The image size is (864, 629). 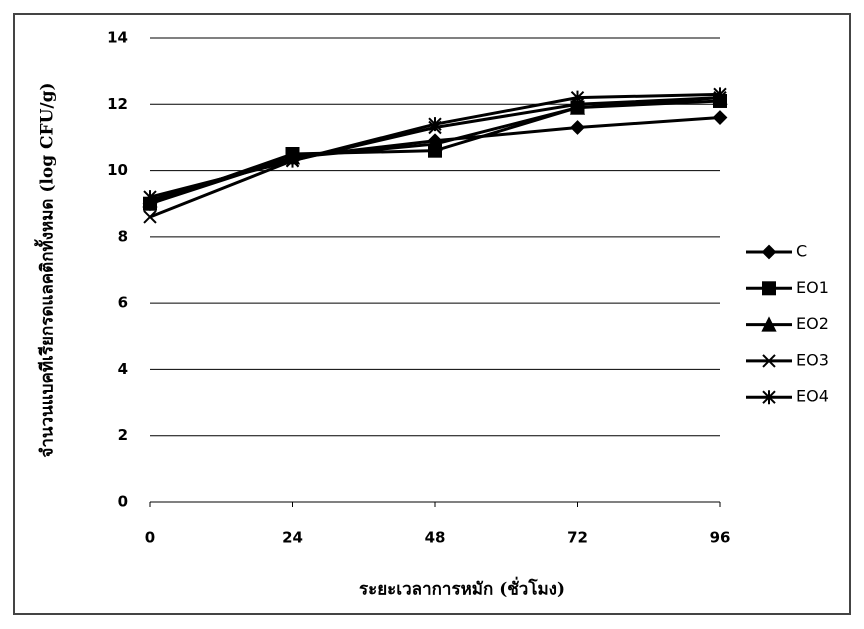 What do you see at coordinates (123, 303) in the screenshot?
I see `y-tick-label: 6` at bounding box center [123, 303].